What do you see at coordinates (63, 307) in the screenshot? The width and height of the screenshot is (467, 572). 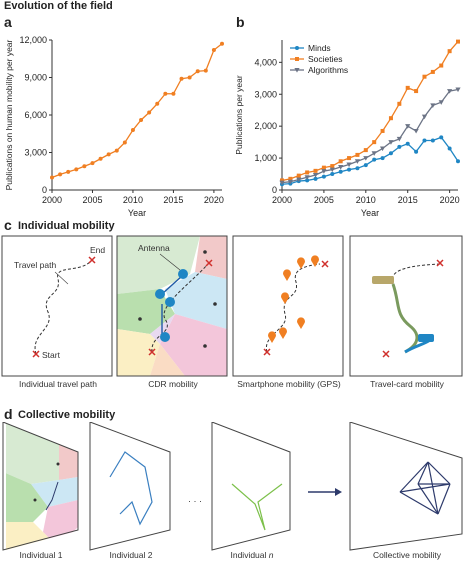 I see `travel-path-line` at bounding box center [63, 307].